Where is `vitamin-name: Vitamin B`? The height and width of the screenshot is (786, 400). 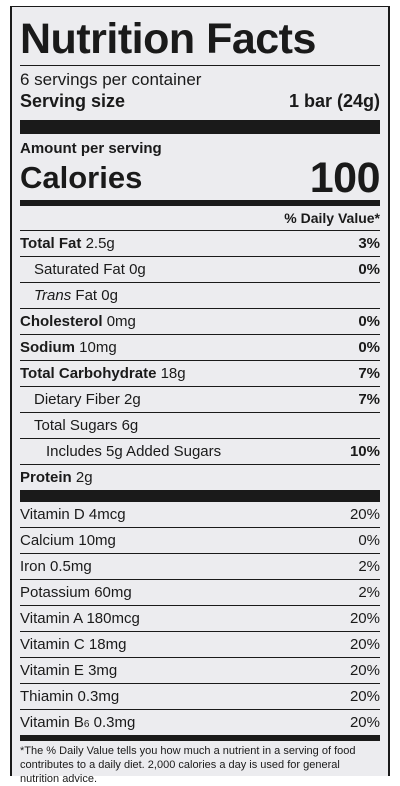
vitamin-name: Vitamin B is located at coordinates (52, 722).